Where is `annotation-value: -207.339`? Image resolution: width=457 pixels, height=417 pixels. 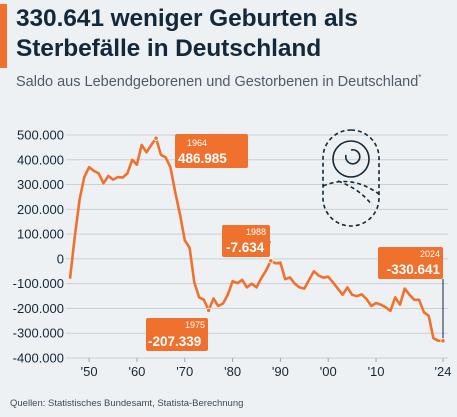 annotation-value: -207.339 is located at coordinates (174, 341).